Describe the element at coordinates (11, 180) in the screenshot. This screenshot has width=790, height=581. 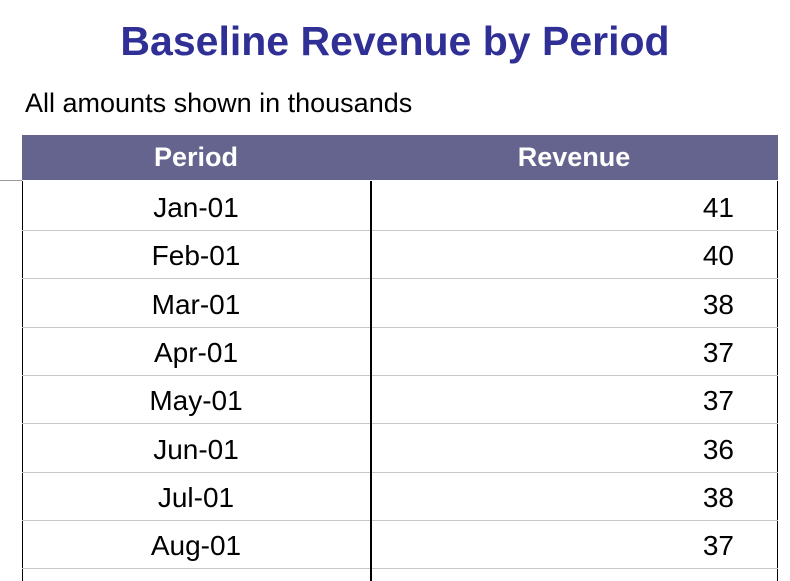
I see `gridline` at that location.